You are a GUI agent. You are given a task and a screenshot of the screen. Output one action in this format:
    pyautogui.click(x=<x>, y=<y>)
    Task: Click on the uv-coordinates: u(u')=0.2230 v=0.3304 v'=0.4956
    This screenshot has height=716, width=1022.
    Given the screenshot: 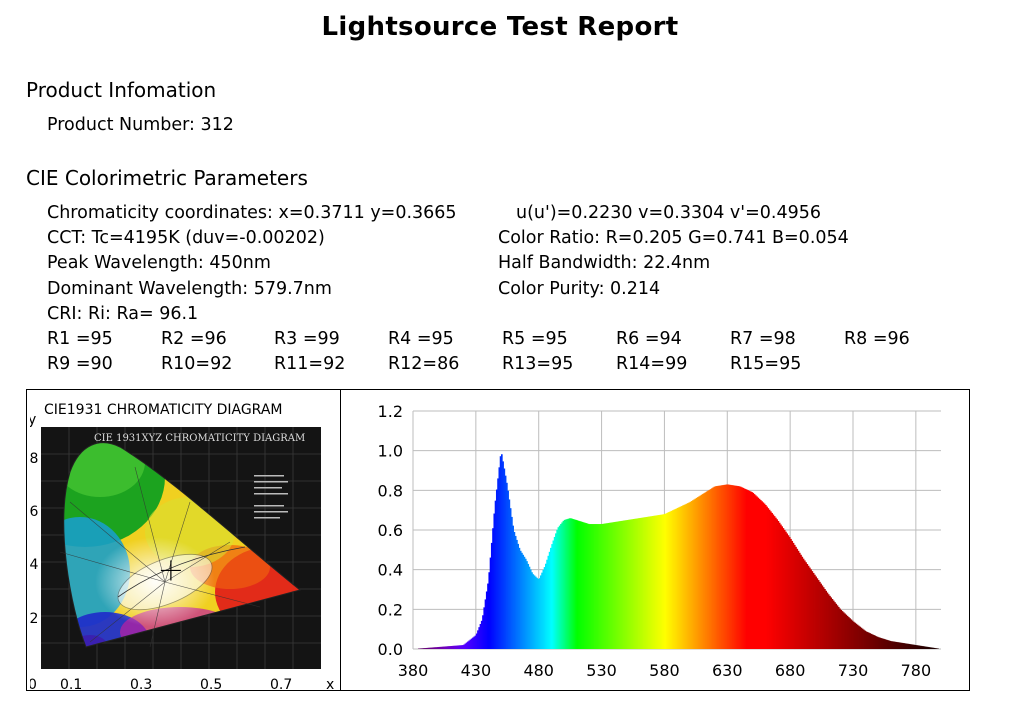 What is the action you would take?
    pyautogui.click(x=668, y=213)
    